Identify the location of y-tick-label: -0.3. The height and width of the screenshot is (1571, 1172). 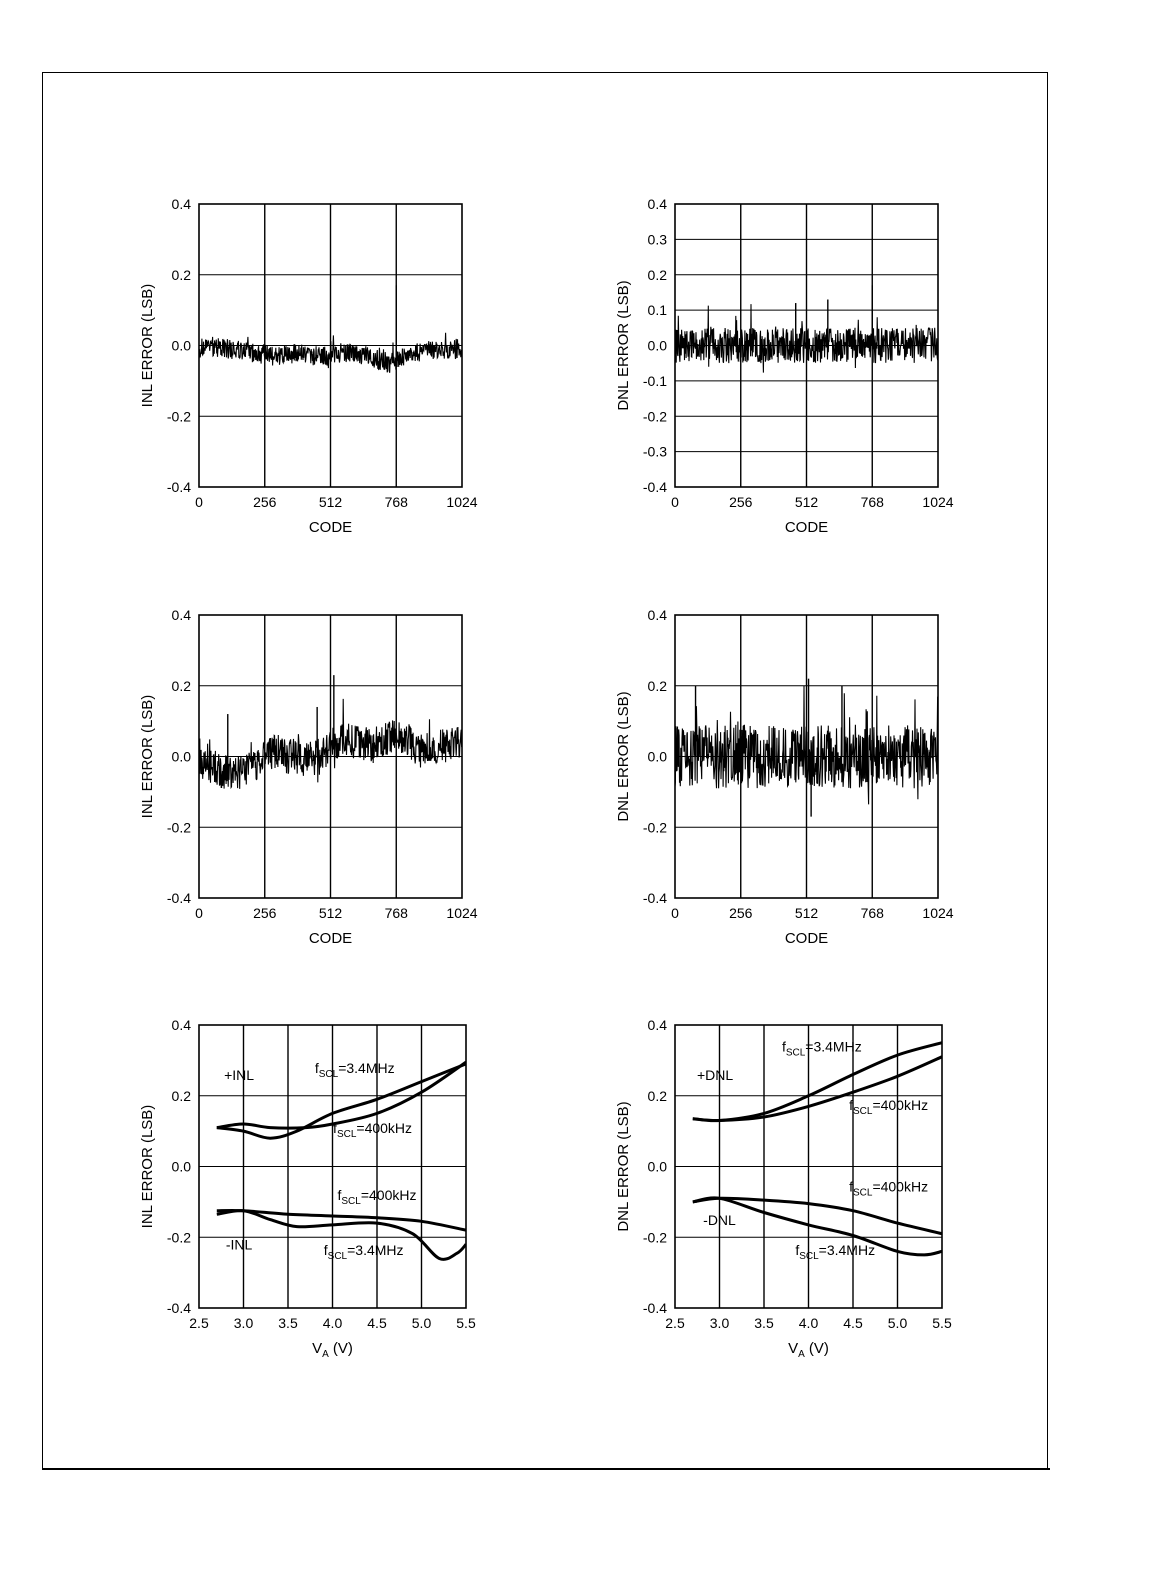
(655, 452).